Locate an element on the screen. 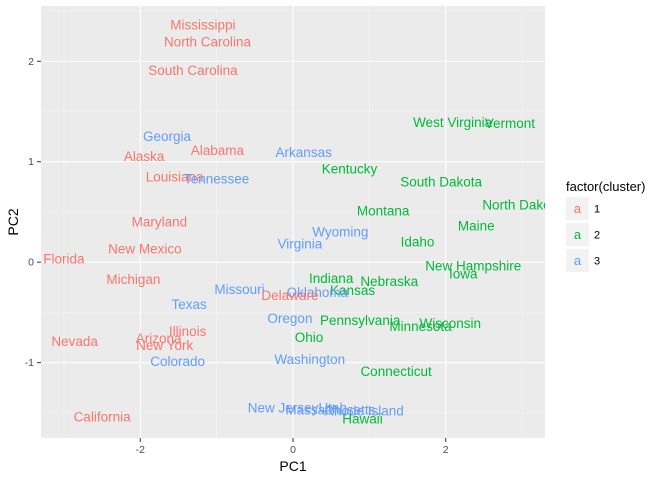  x-axis: -2 0 2 is located at coordinates (292, 447).